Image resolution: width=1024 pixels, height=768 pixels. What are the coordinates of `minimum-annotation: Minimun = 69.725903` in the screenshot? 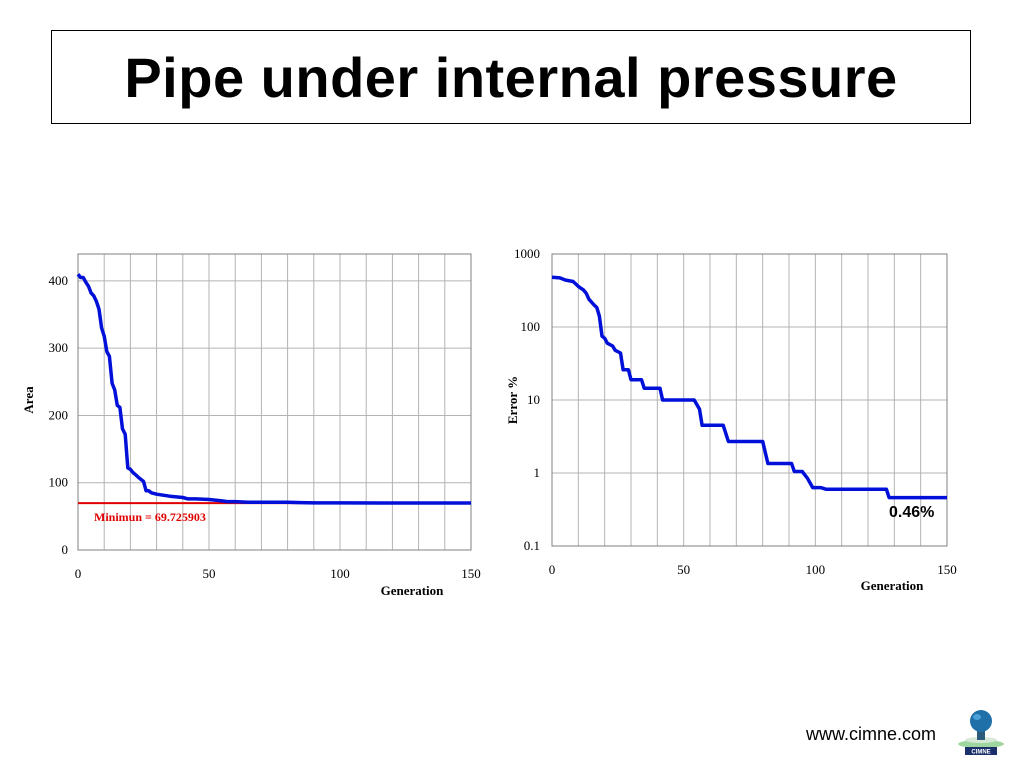 It's located at (150, 517).